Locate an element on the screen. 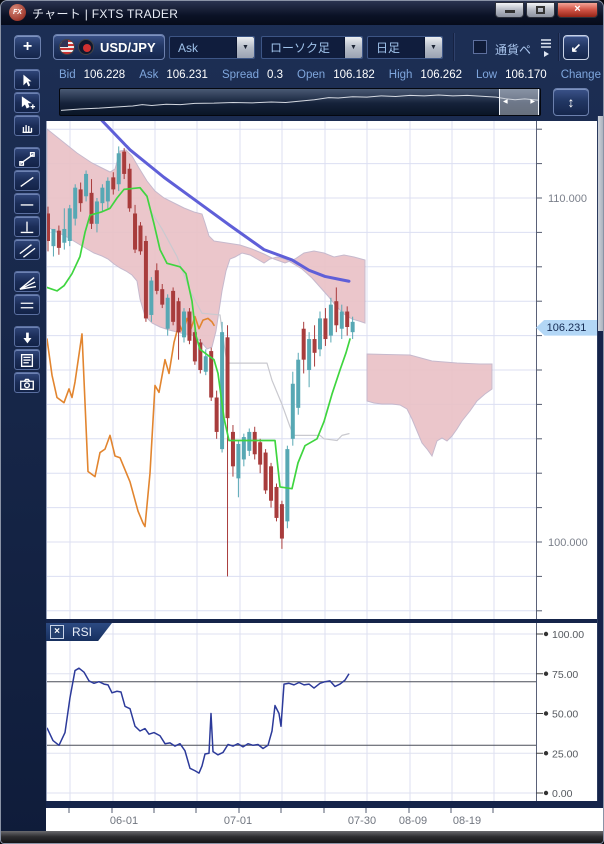  dock-button: ↙ is located at coordinates (576, 47).